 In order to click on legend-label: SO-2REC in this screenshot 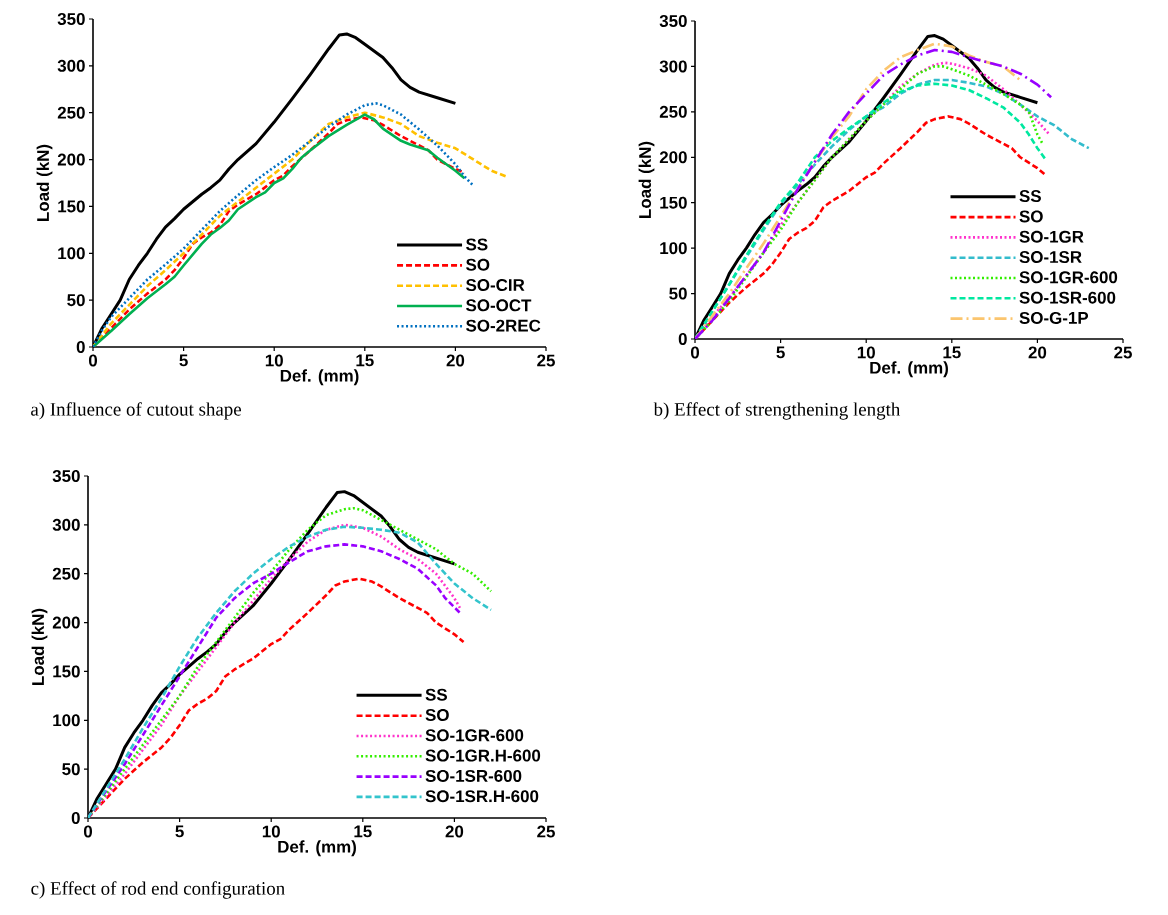, I will do `click(503, 325)`.